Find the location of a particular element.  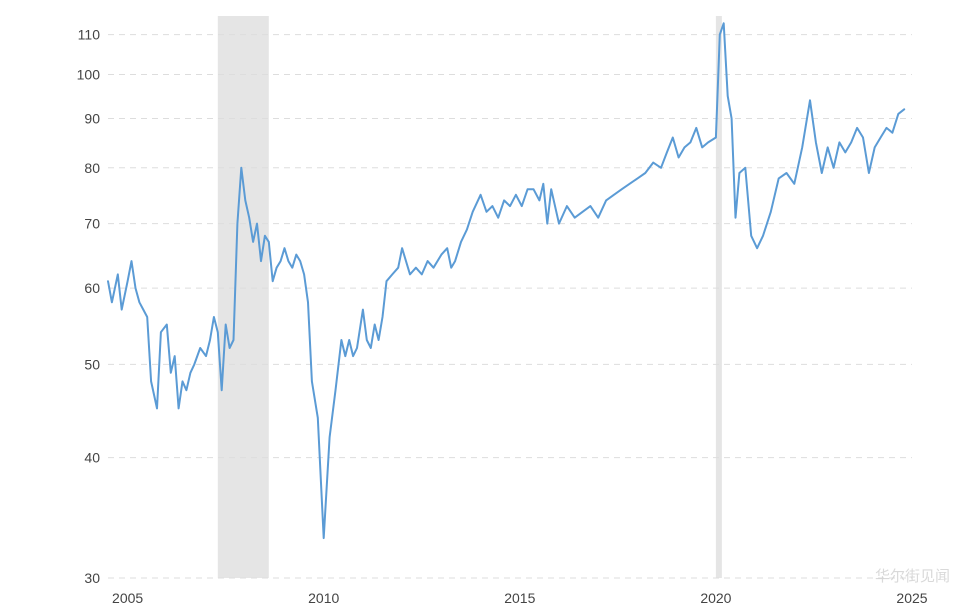

x-tick-label: 2005 is located at coordinates (127, 598).